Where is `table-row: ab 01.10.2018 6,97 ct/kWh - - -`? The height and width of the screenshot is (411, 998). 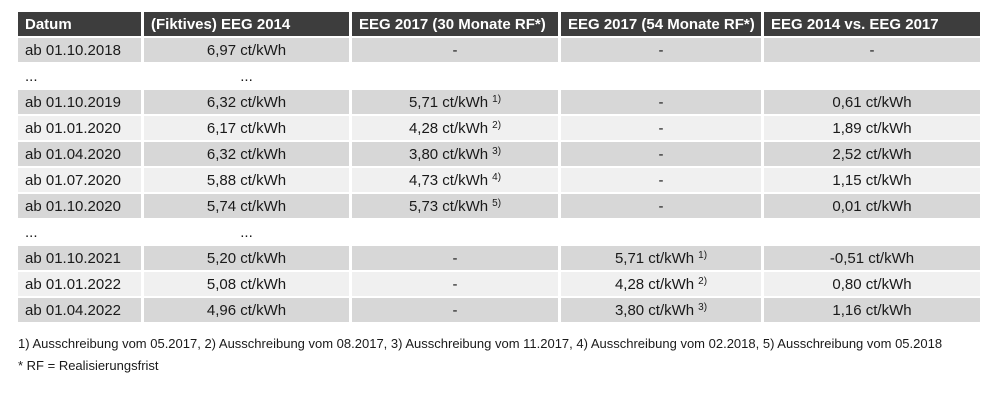 table-row: ab 01.10.2018 6,97 ct/kWh - - - is located at coordinates (499, 51).